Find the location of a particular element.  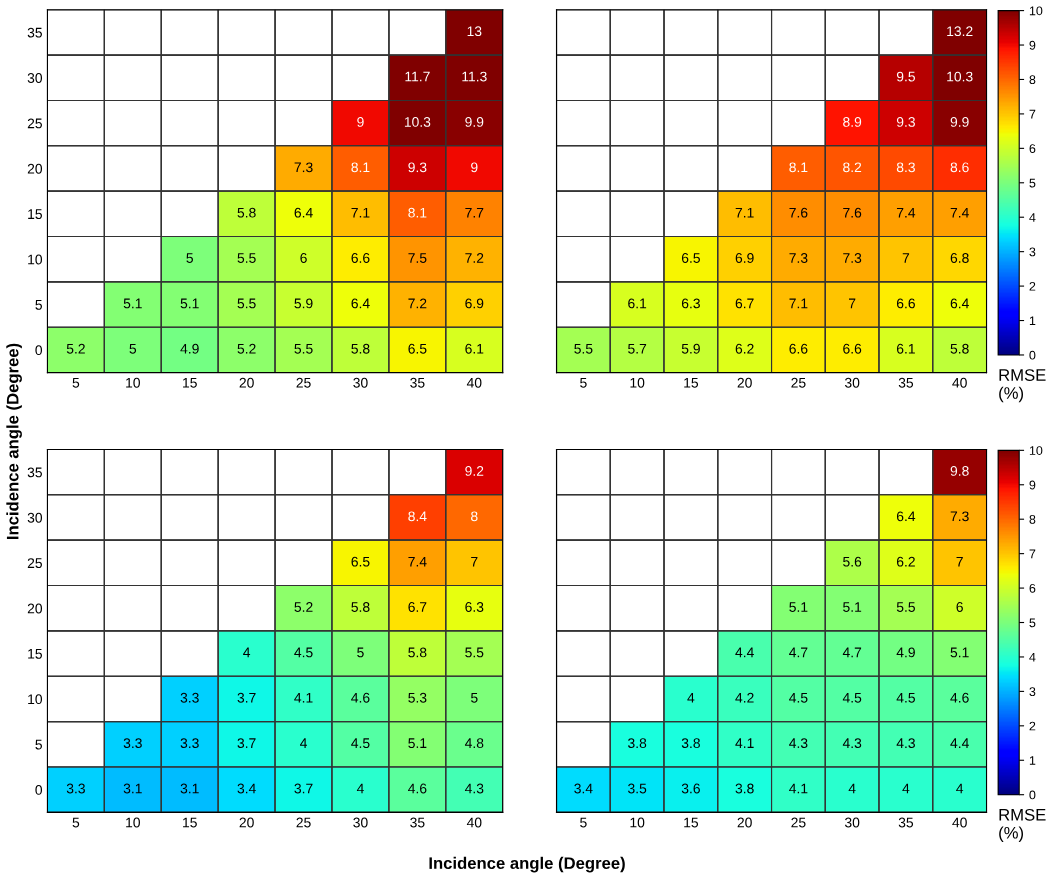

color-bar-label: 10 is located at coordinates (1036, 11).